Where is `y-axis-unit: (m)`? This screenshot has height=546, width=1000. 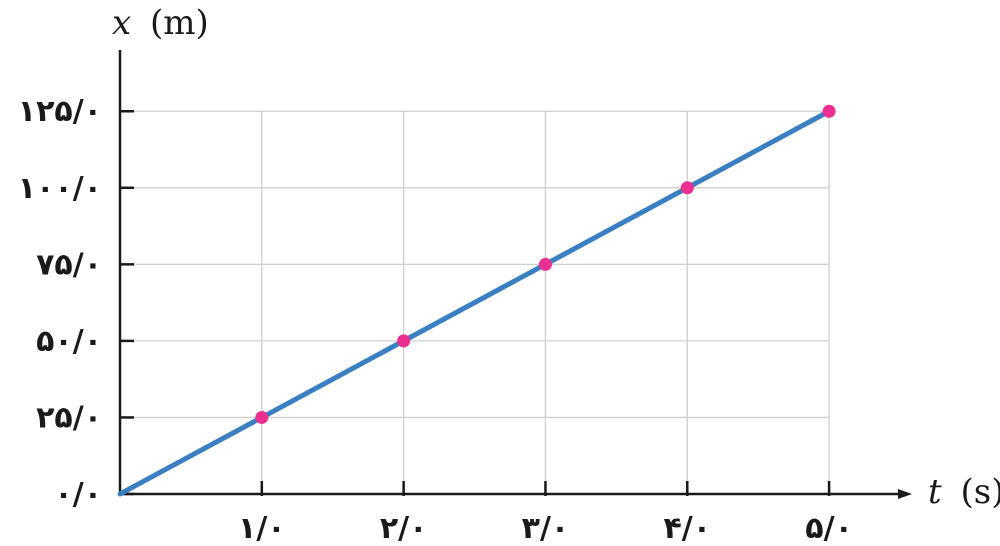
y-axis-unit: (m) is located at coordinates (179, 23).